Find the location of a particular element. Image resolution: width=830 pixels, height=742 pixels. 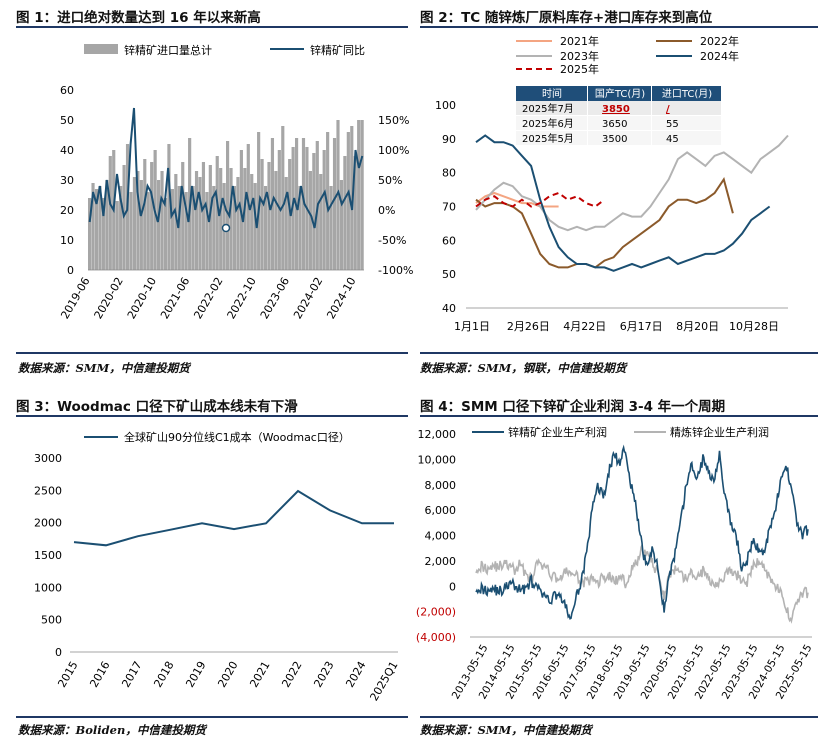

fig4-y-tick: 2,000 is located at coordinates (441, 561).